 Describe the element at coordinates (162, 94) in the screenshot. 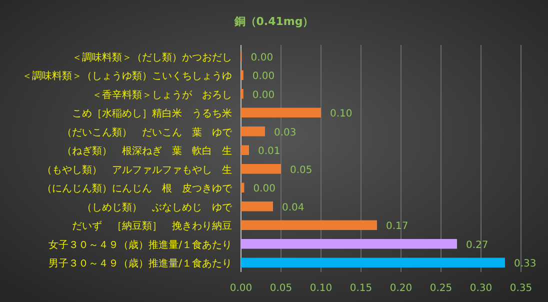

I see `y-tick-label: ＜香辛料類＞しょうが おろし` at that location.